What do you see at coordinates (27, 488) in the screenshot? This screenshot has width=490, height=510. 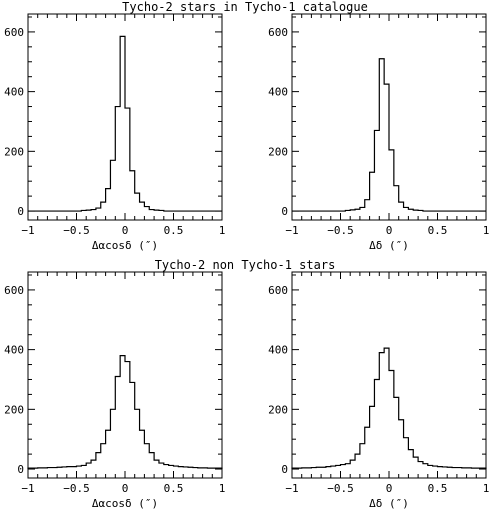 I see `bottom-left-xtick-label: −1` at bounding box center [27, 488].